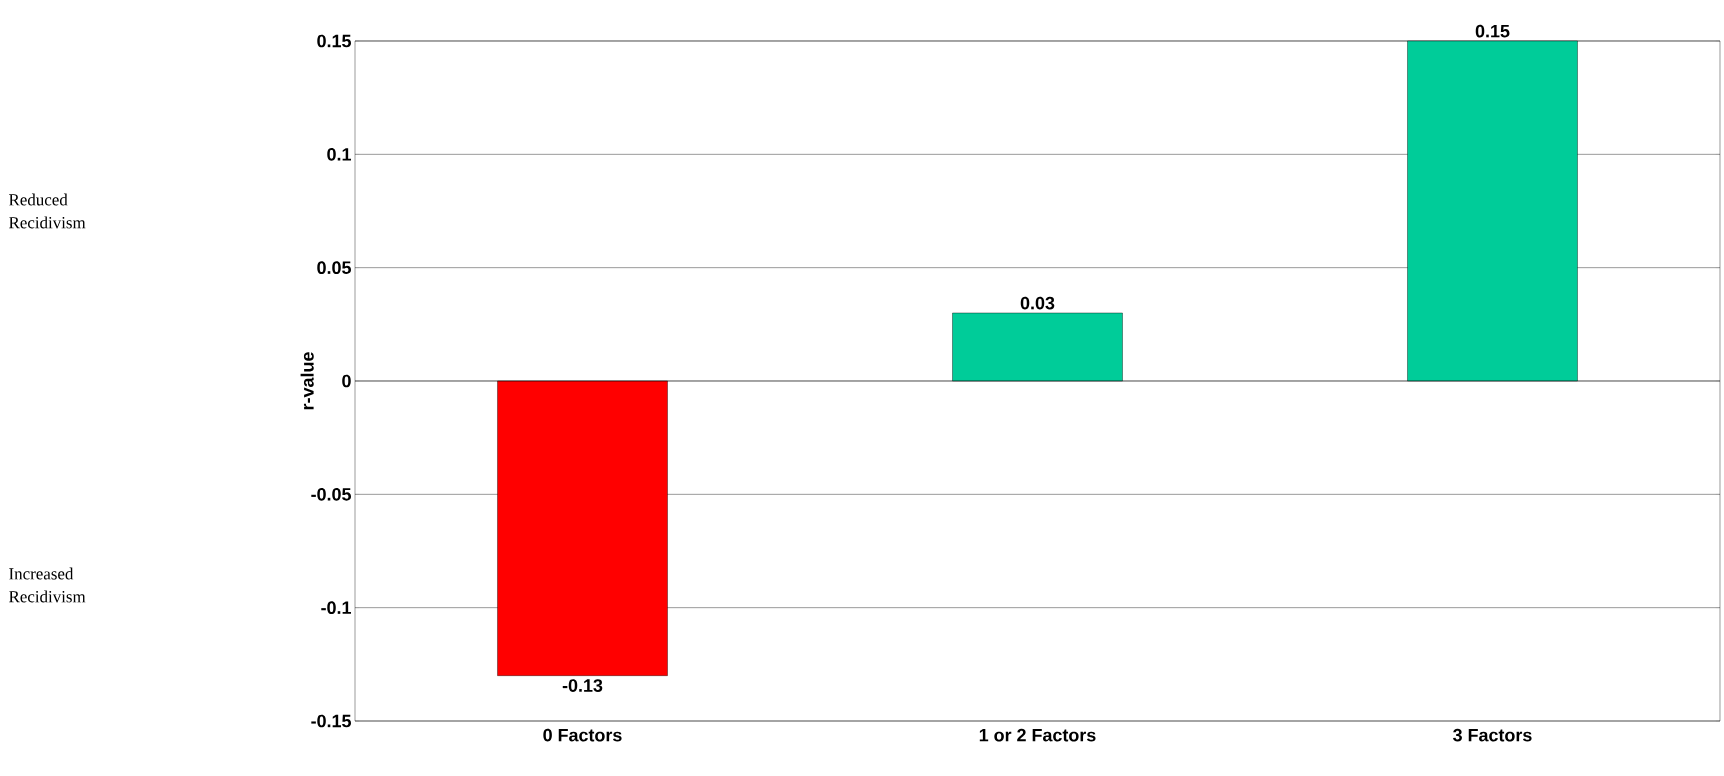 The width and height of the screenshot is (1724, 776). What do you see at coordinates (582, 735) in the screenshot?
I see `x-tick-label: 0 Factors` at bounding box center [582, 735].